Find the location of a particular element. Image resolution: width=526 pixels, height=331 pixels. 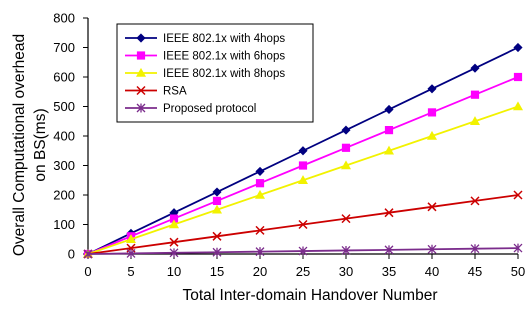

y-tick-label: 300 is located at coordinates (64, 165).